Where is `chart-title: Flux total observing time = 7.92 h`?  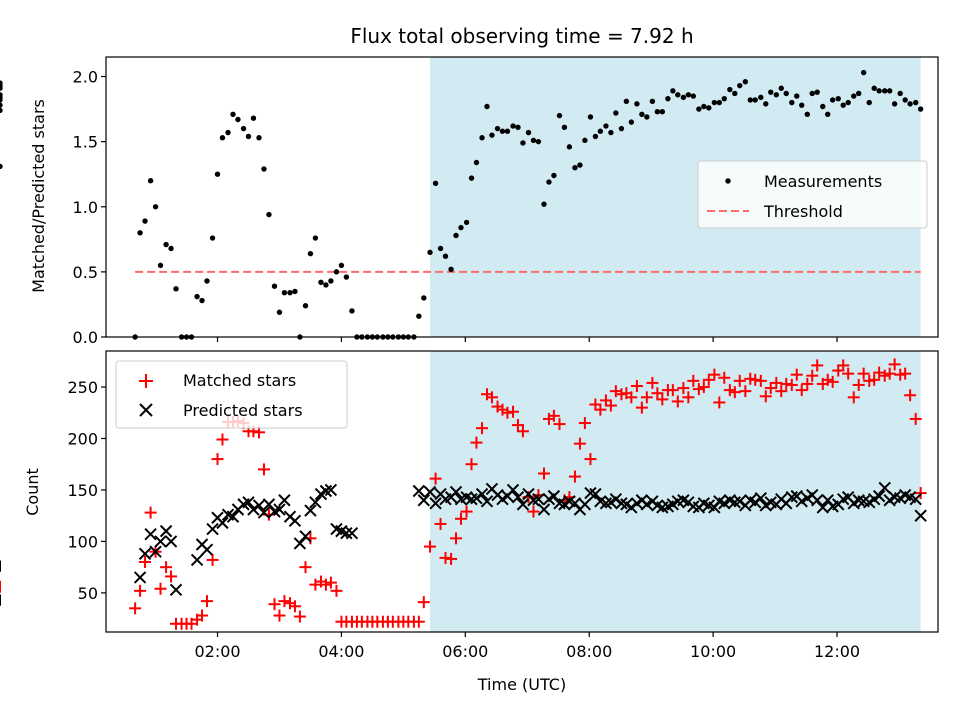
chart-title: Flux total observing time = 7.92 h is located at coordinates (521, 36).